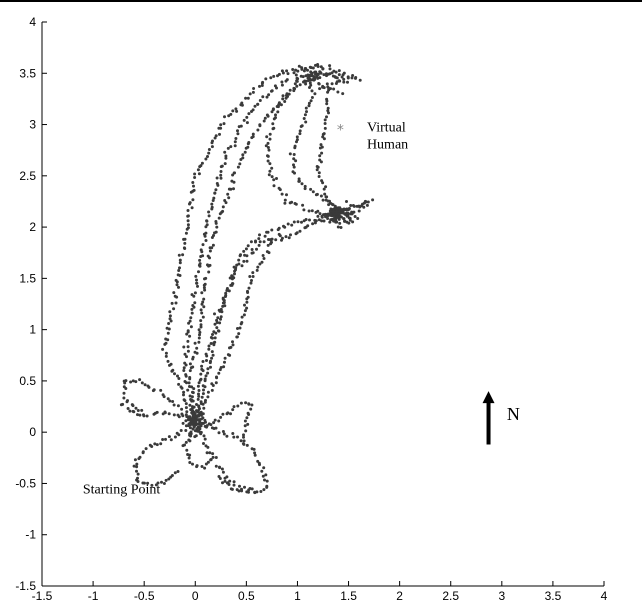 This screenshot has height=613, width=642. Describe the element at coordinates (604, 596) in the screenshot. I see `x-tick-label: 4` at that location.